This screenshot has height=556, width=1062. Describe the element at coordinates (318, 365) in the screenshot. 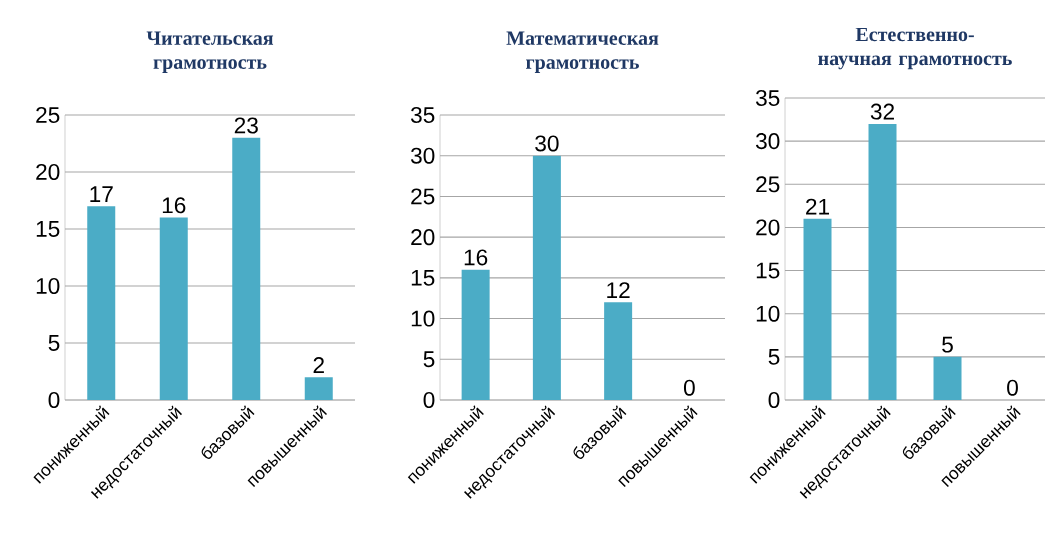

I see `data-label: 2` at that location.